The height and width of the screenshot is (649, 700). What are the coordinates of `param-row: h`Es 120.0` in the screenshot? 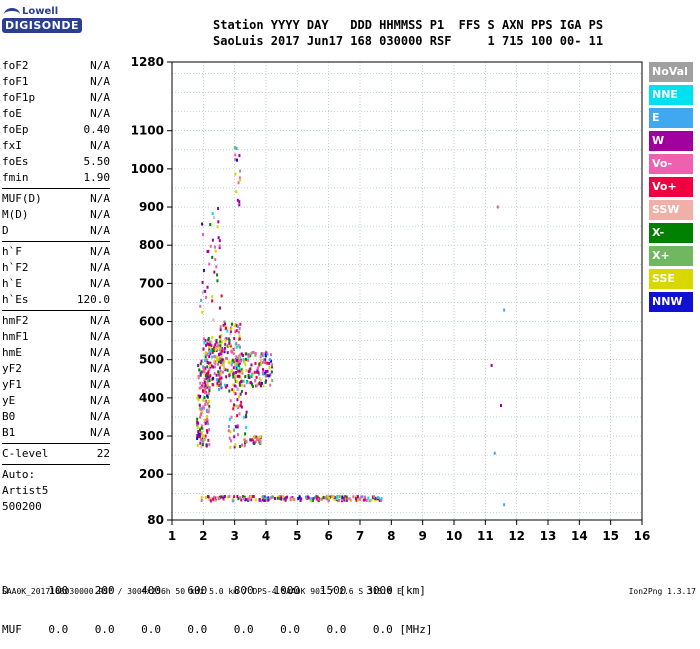 It's located at (56, 300).